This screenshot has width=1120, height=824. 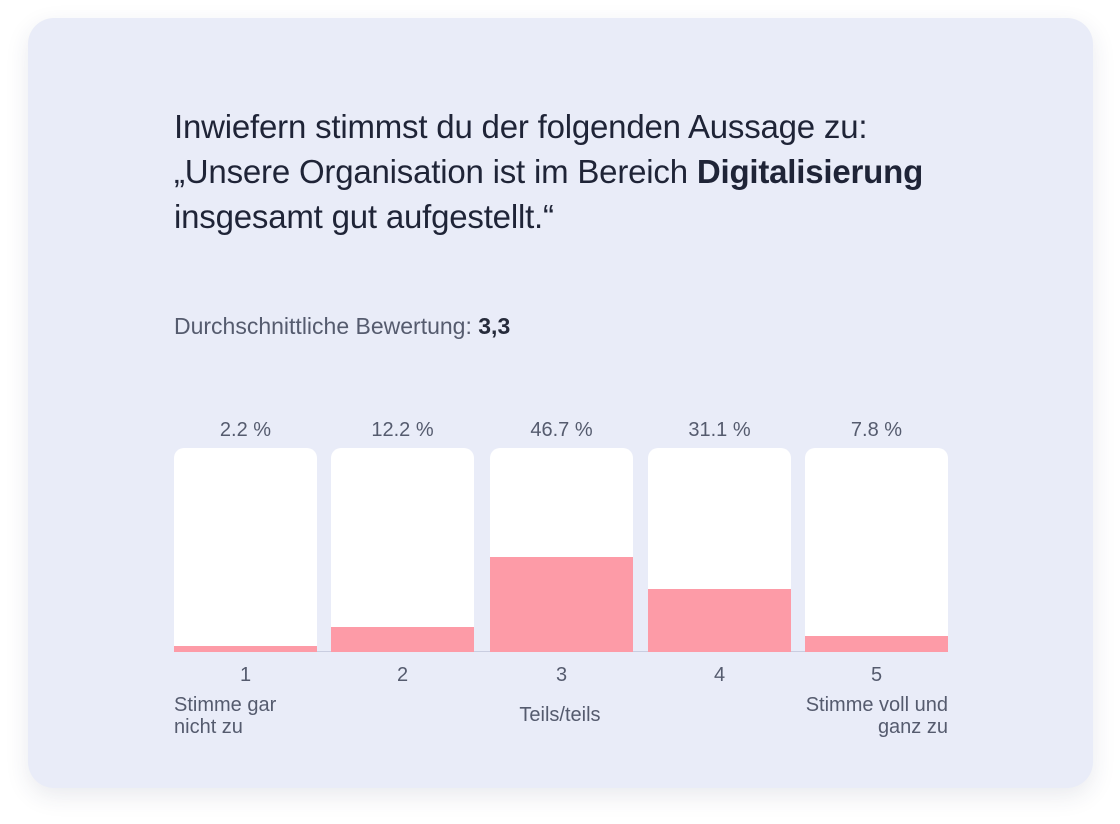 I want to click on scale-label-mid: Teils/teils, so click(x=560, y=715).